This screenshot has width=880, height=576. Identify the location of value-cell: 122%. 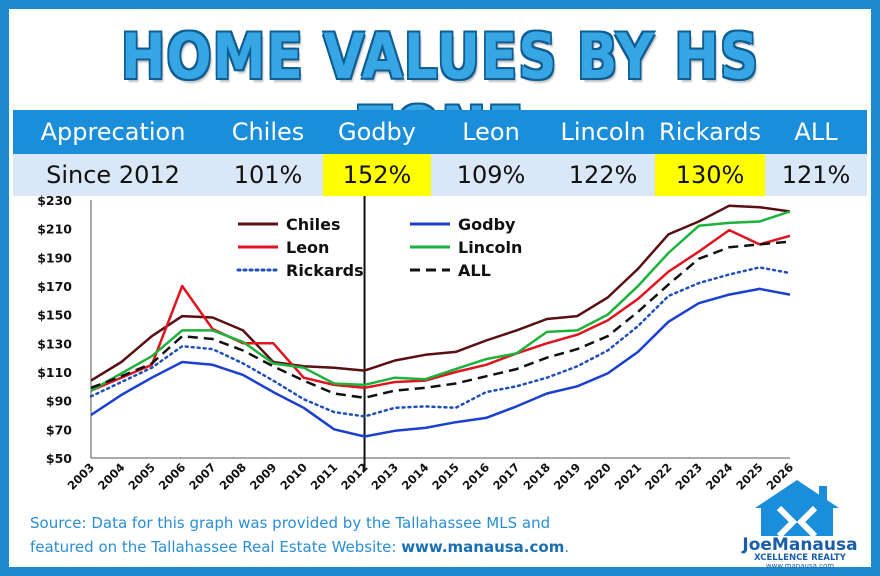
(603, 175).